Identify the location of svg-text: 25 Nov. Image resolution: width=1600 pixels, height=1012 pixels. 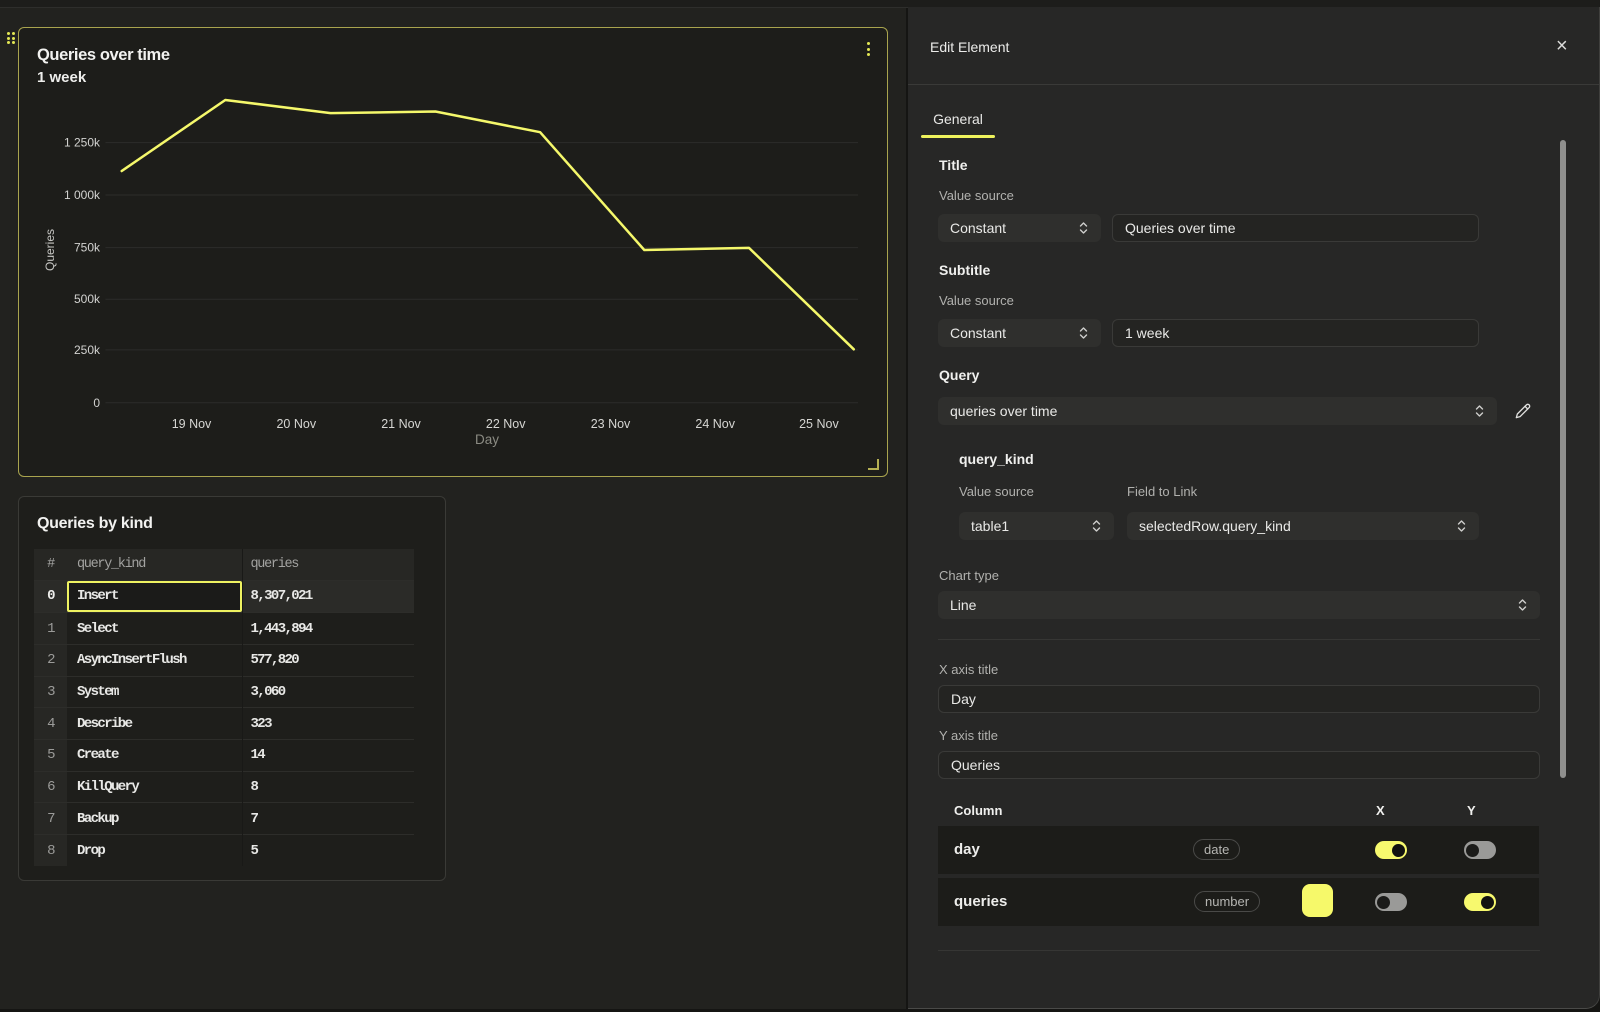
(819, 424).